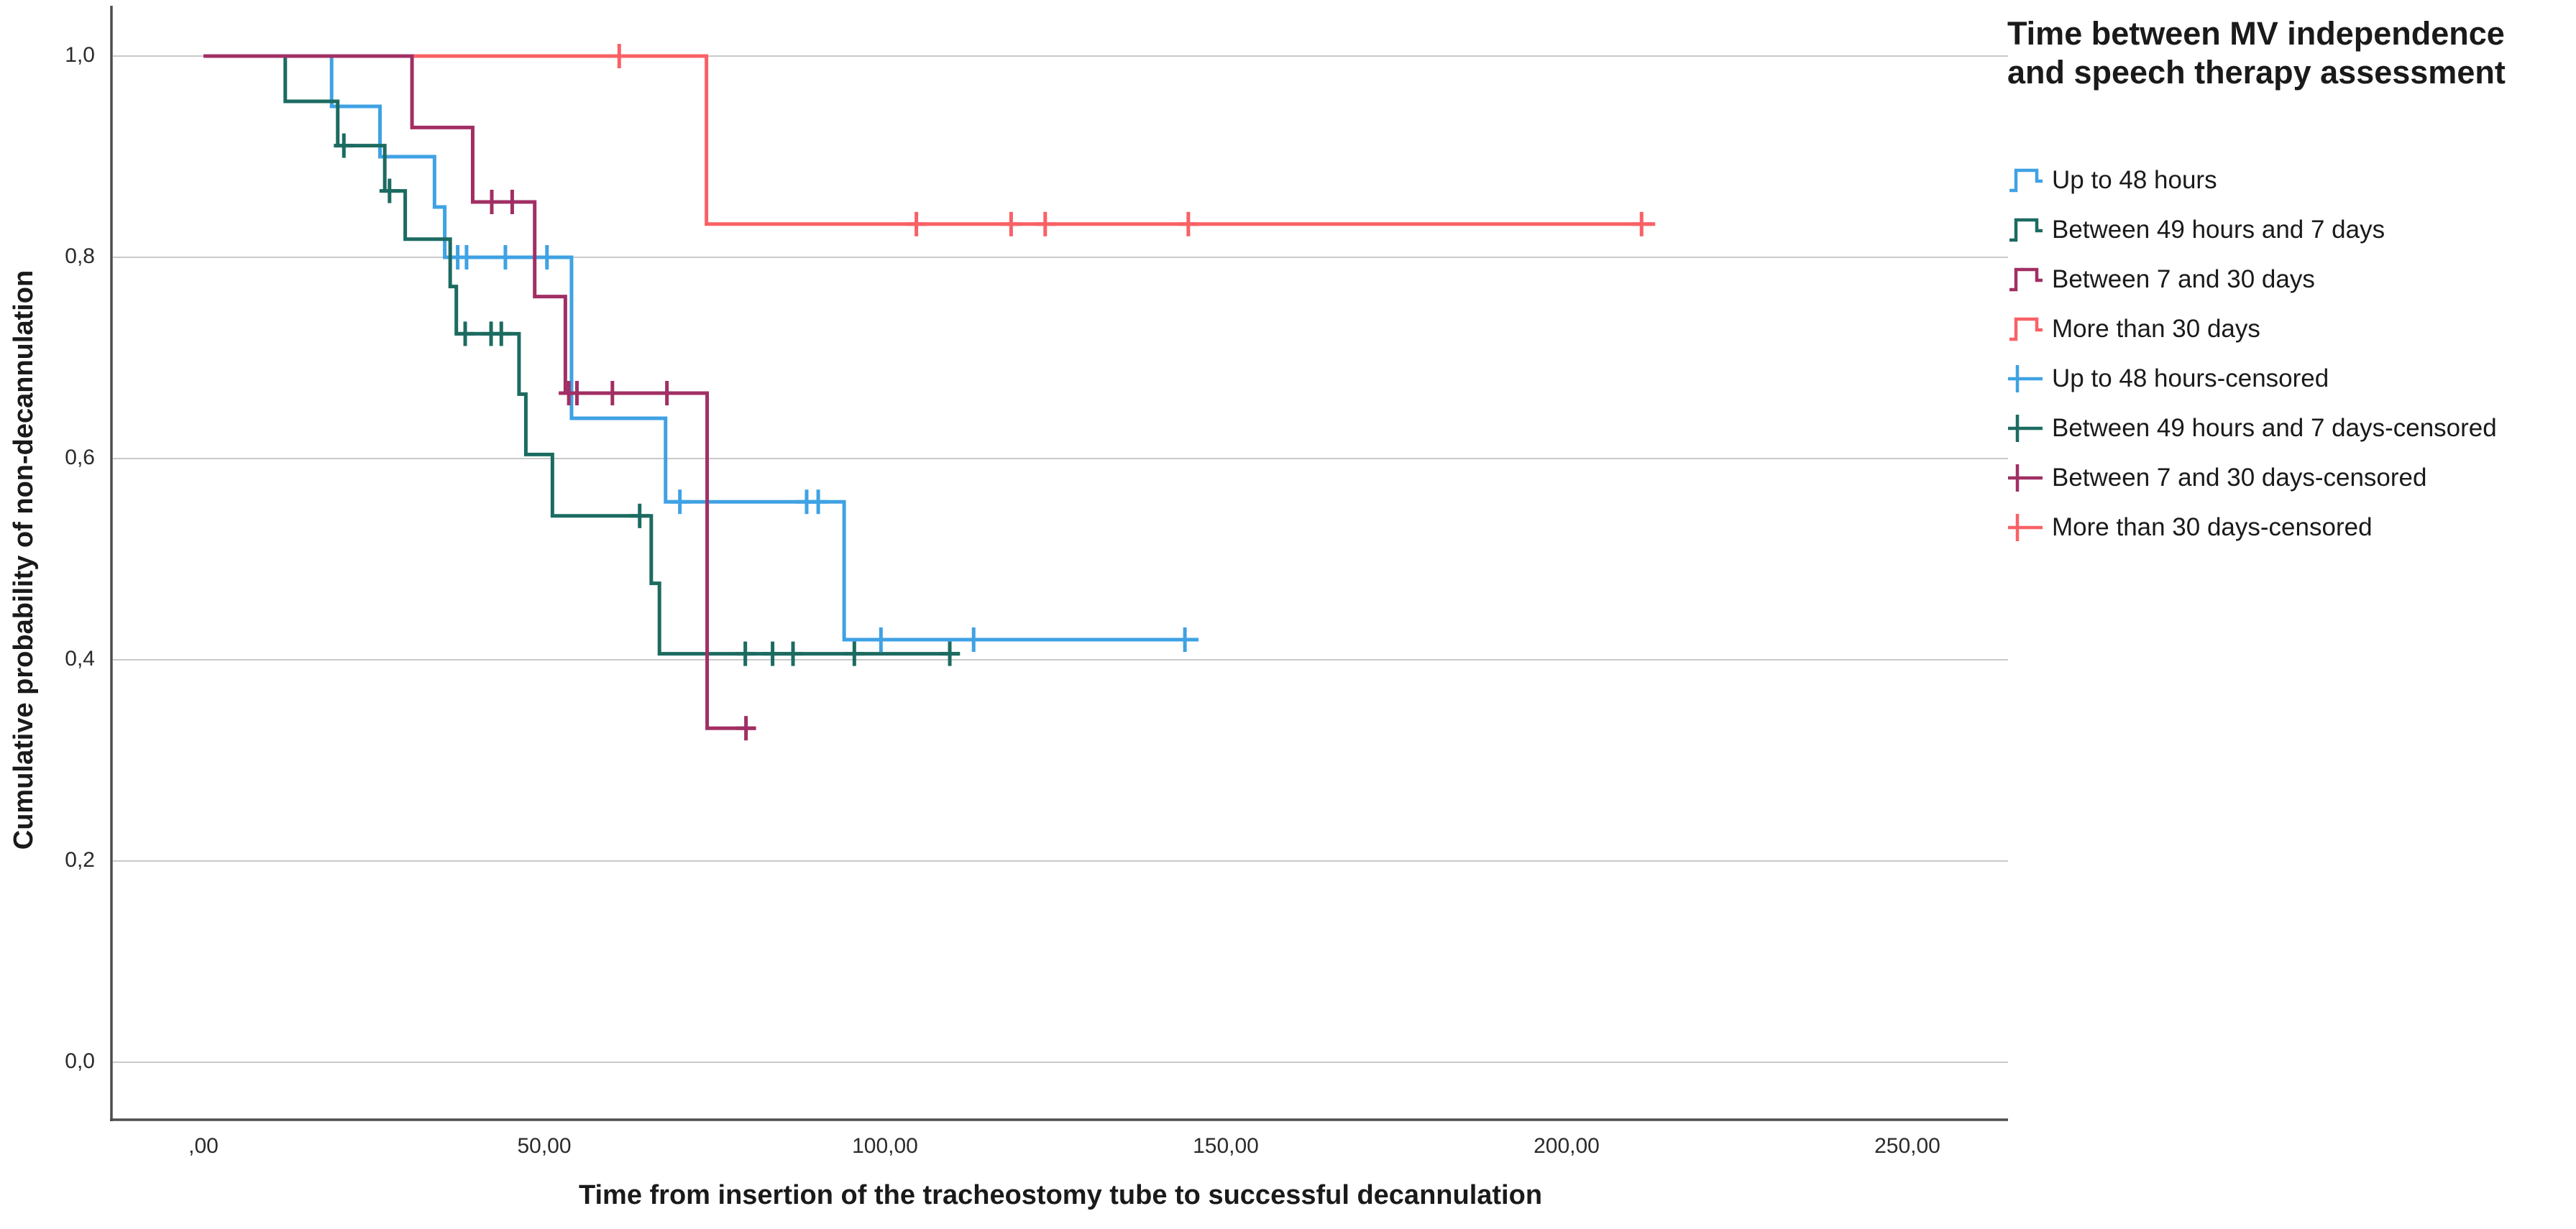  I want to click on legend-item: Between 49 hours and 7 days-censored, so click(2291, 428).